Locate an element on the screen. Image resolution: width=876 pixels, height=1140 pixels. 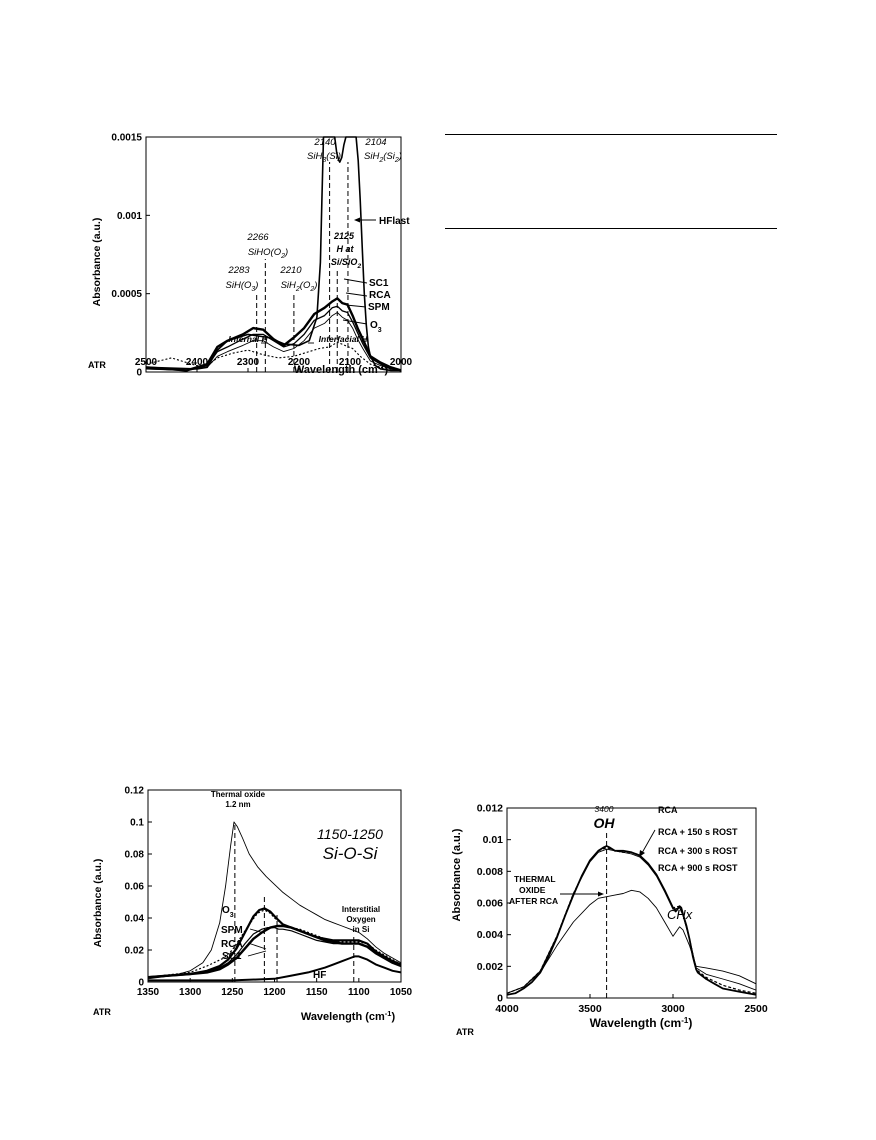
x-tick-label: 1200 is located at coordinates (274, 992).